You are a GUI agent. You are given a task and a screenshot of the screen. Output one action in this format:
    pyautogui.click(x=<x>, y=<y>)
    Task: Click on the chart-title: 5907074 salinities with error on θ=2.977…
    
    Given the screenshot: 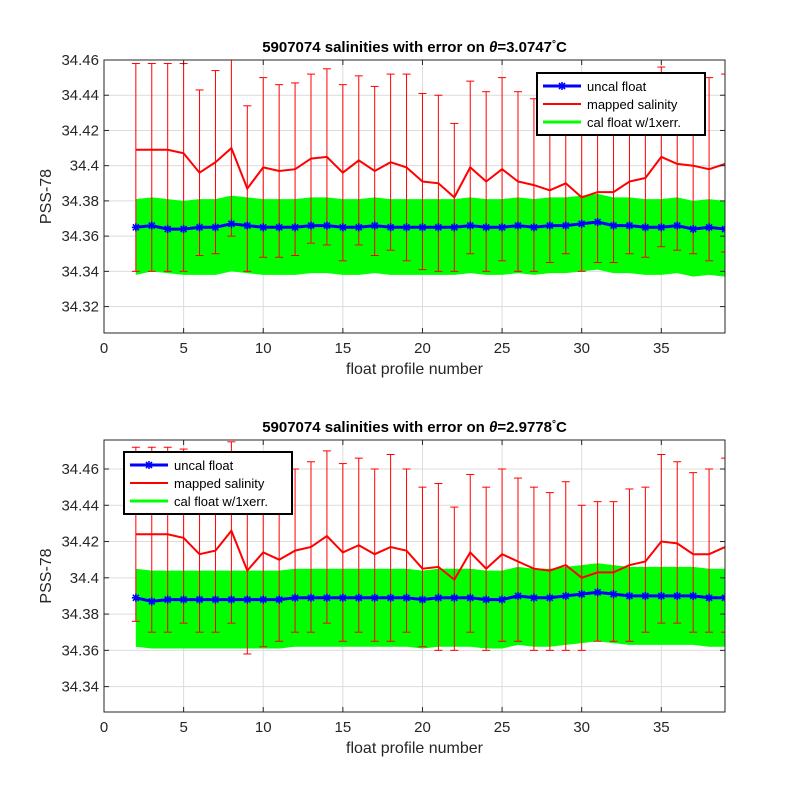 What is the action you would take?
    pyautogui.click(x=414, y=428)
    